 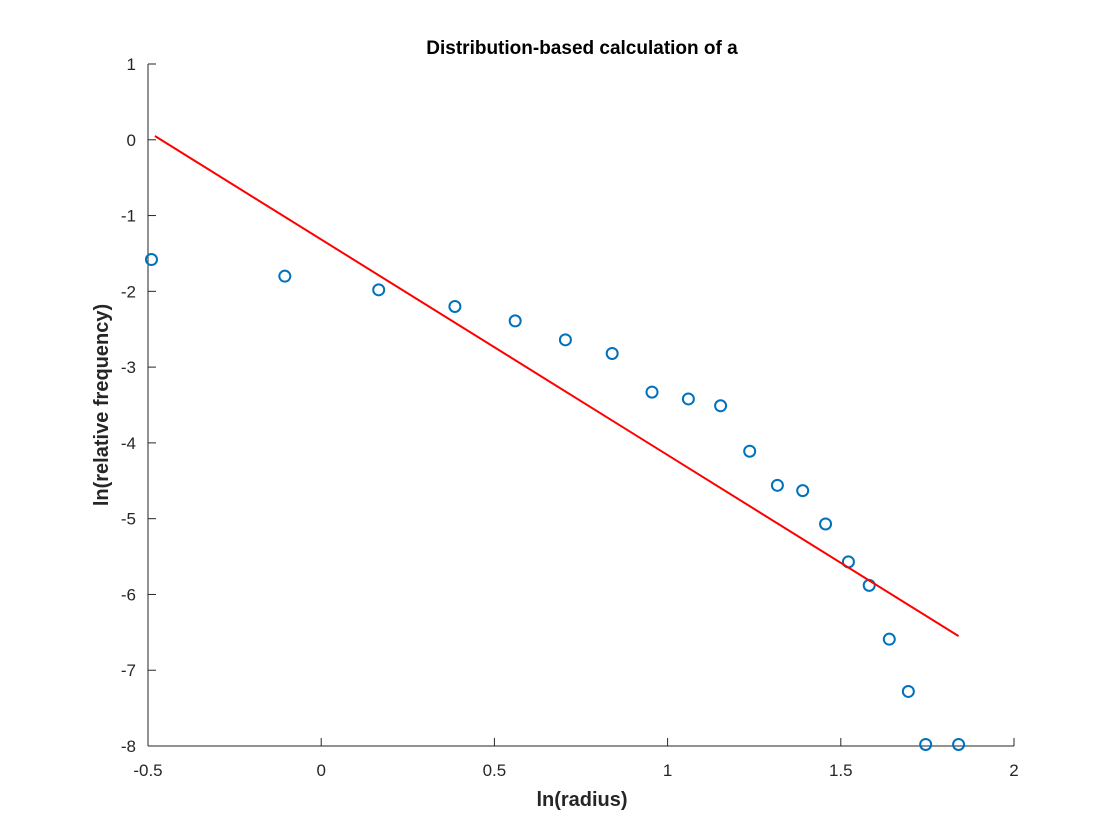 What do you see at coordinates (128, 291) in the screenshot?
I see `y-tick-label: -2` at bounding box center [128, 291].